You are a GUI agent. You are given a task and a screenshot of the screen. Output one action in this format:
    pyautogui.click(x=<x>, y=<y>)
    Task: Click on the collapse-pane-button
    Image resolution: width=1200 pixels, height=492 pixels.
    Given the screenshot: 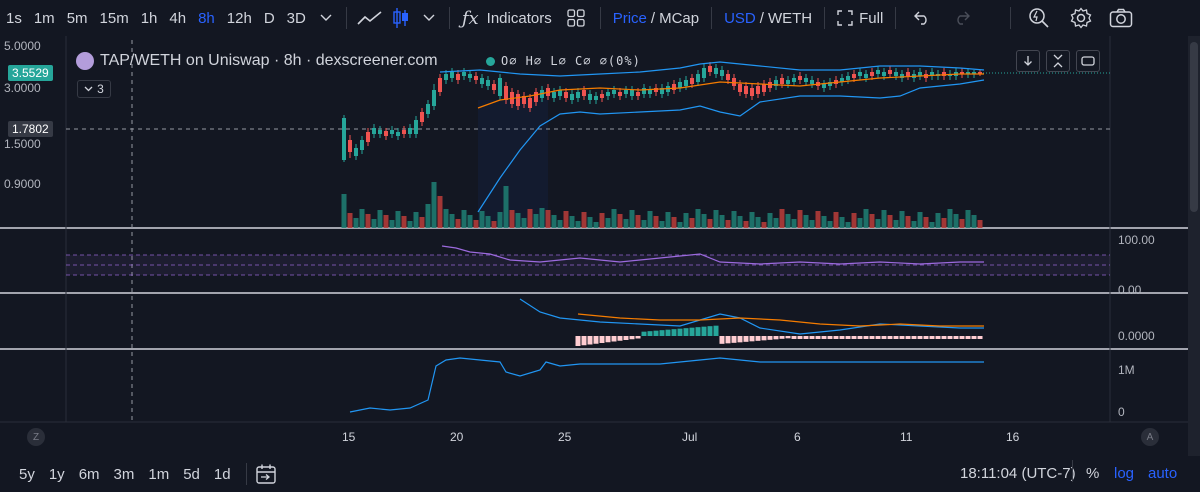 What is the action you would take?
    pyautogui.click(x=1058, y=61)
    